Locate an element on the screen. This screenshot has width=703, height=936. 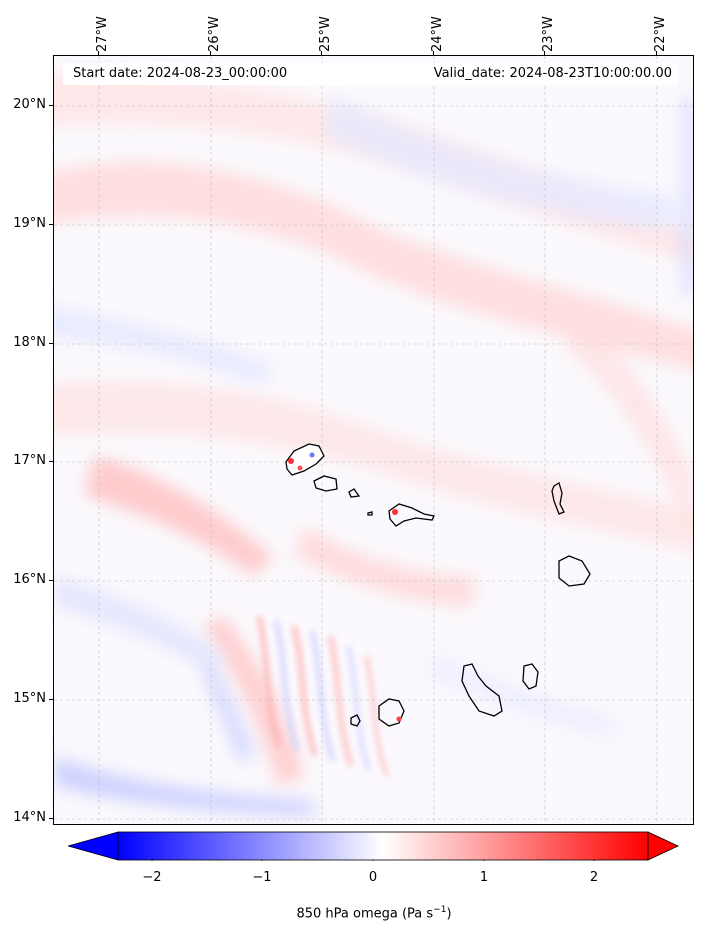
island-sal is located at coordinates (558, 498).